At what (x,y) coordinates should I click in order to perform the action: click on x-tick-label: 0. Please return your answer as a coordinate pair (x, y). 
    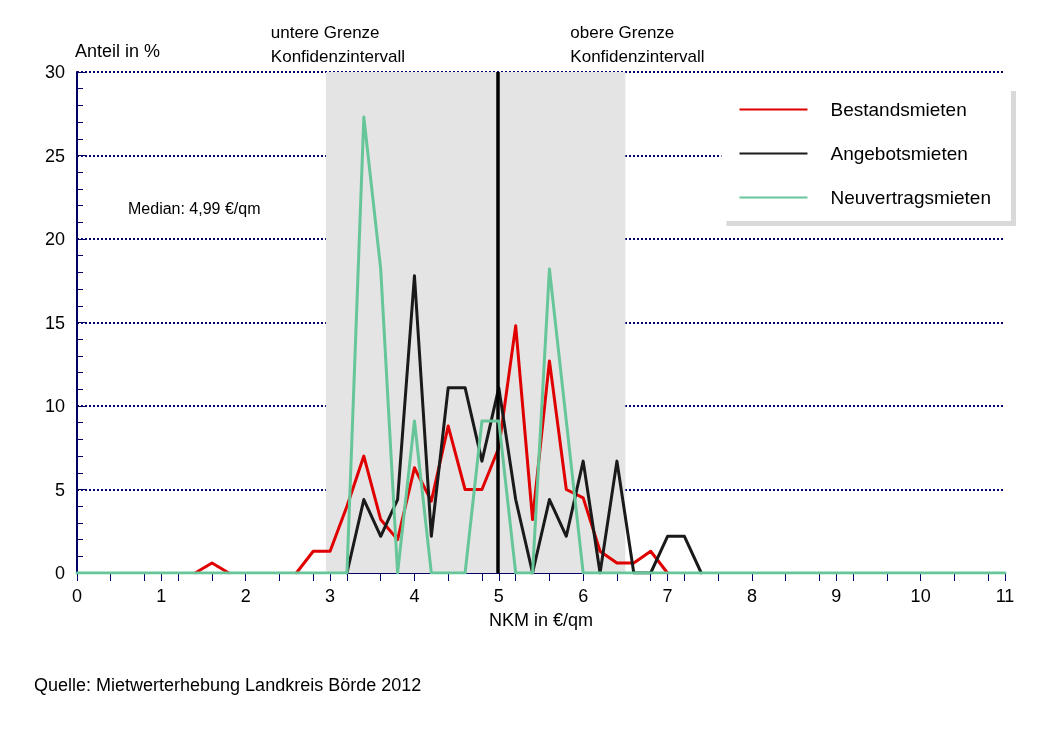
    Looking at the image, I should click on (77, 596).